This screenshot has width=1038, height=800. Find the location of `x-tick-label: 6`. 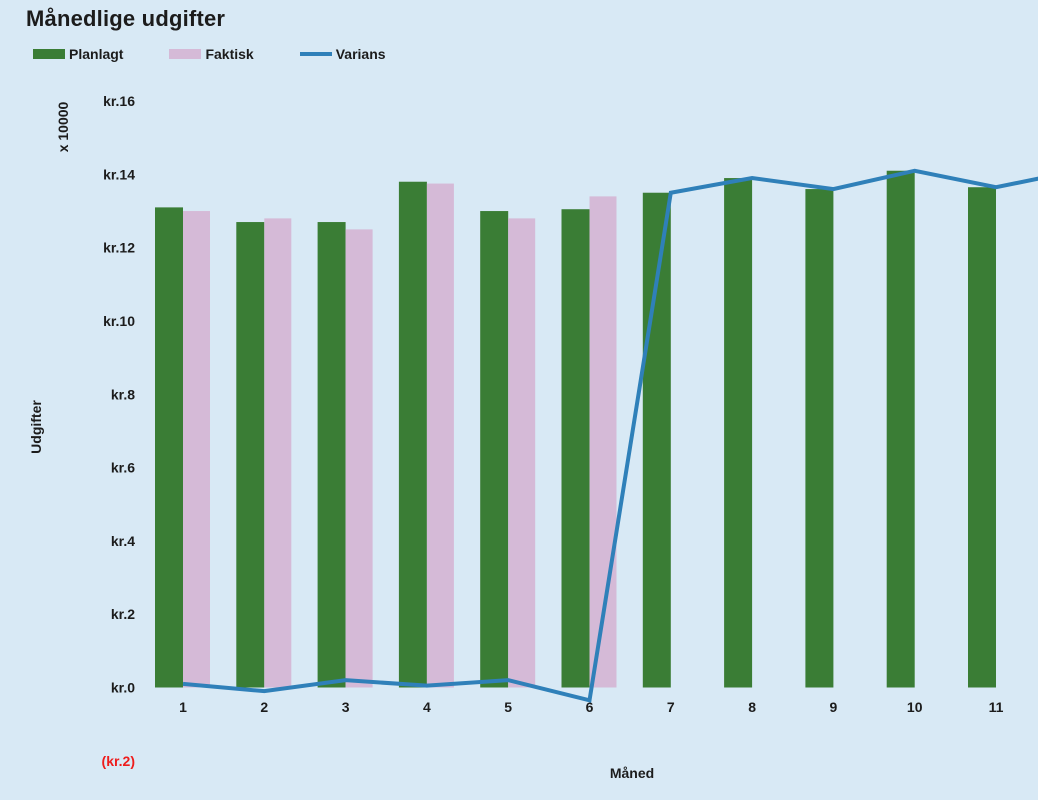

x-tick-label: 6 is located at coordinates (590, 707).